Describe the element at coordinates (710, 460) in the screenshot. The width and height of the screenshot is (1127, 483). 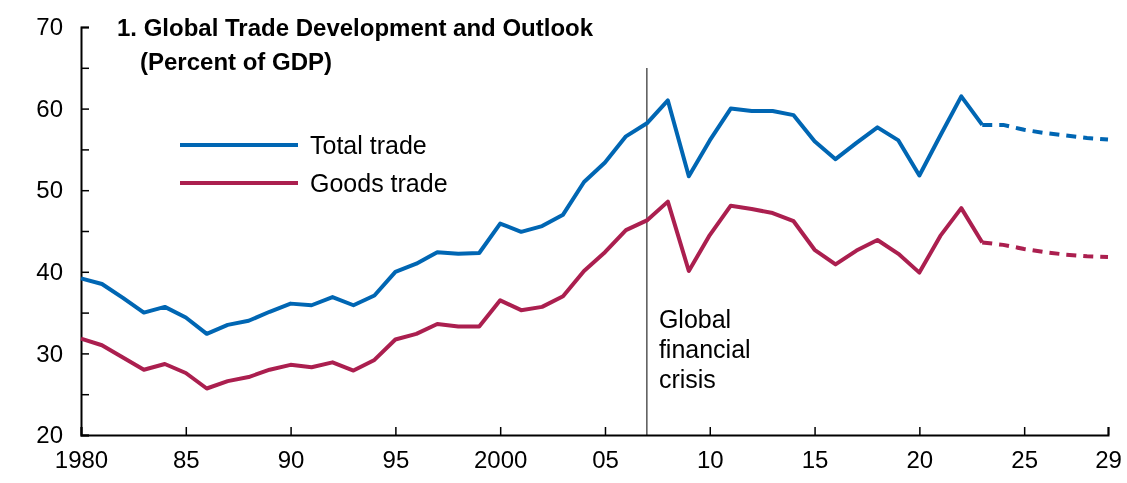
I see `x-tick-label: 10` at that location.